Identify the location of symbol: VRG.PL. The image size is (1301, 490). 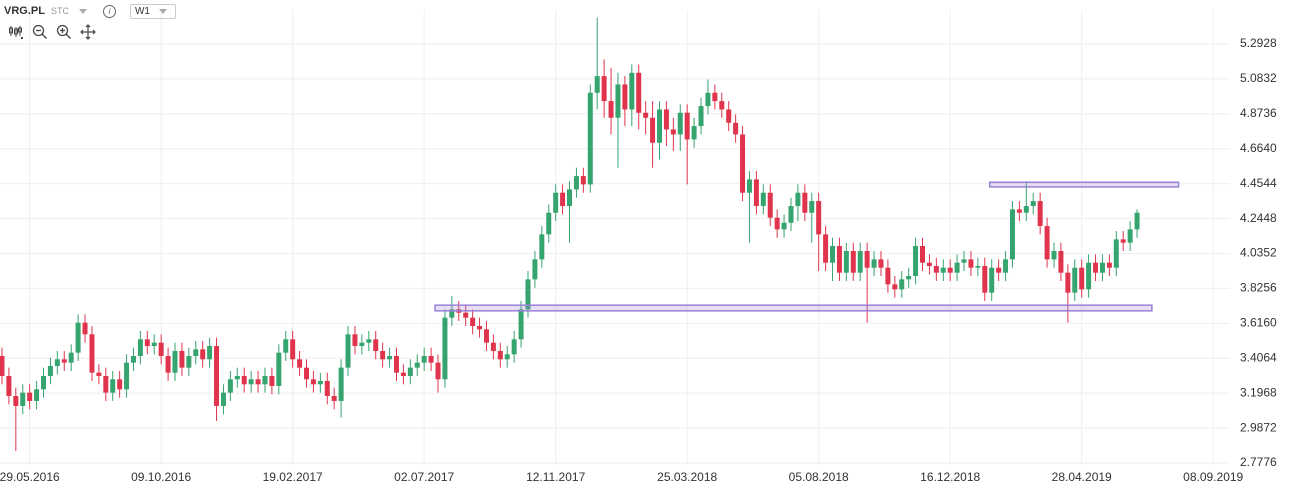
(24, 11).